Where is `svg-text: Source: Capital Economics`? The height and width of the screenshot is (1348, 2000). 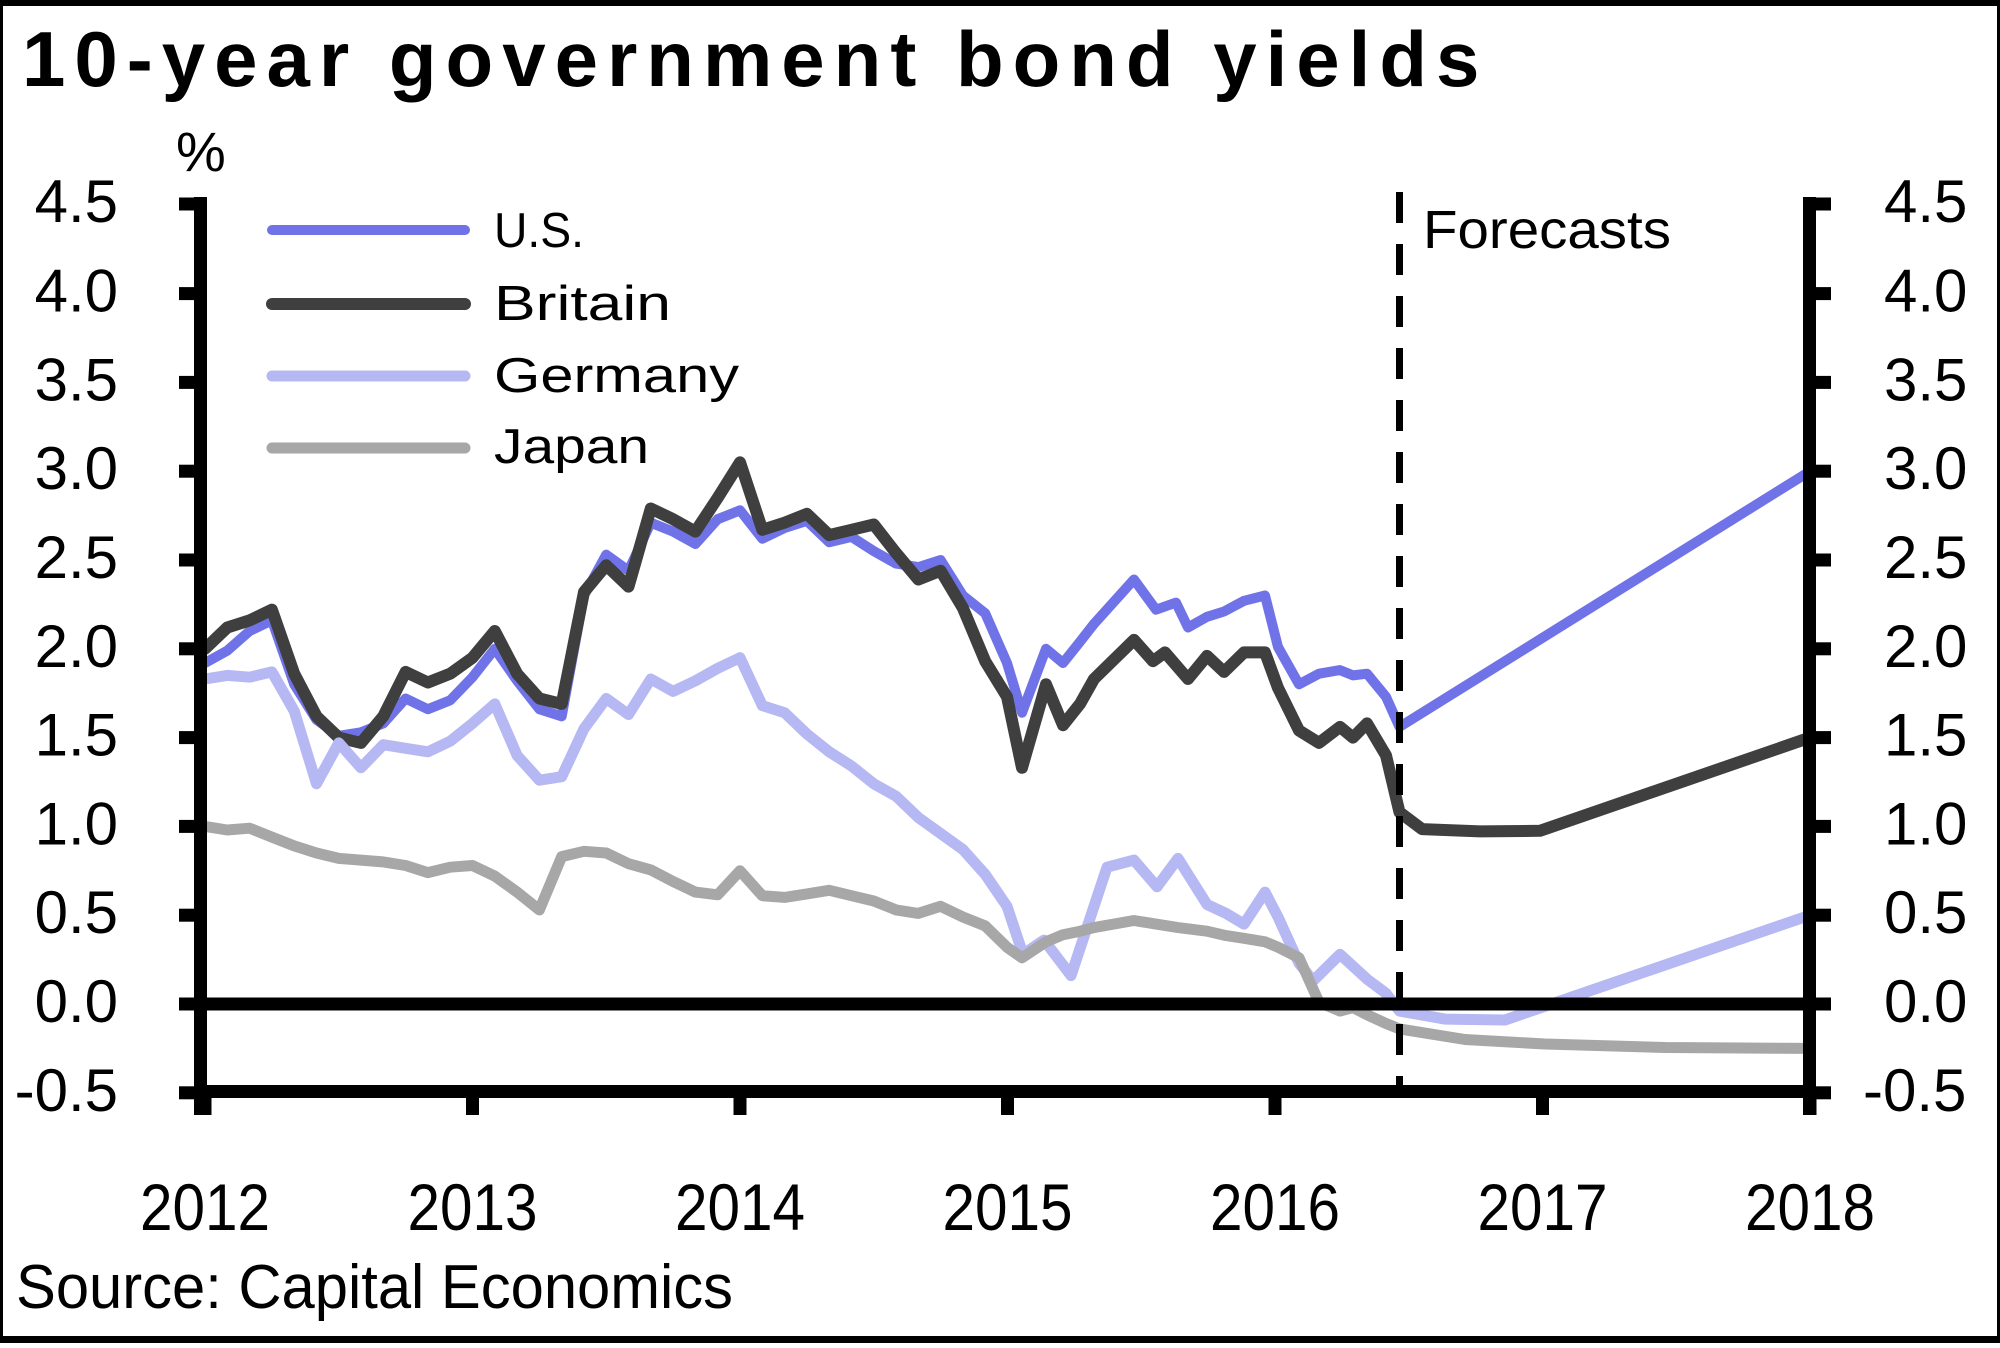 svg-text: Source: Capital Economics is located at coordinates (374, 1287).